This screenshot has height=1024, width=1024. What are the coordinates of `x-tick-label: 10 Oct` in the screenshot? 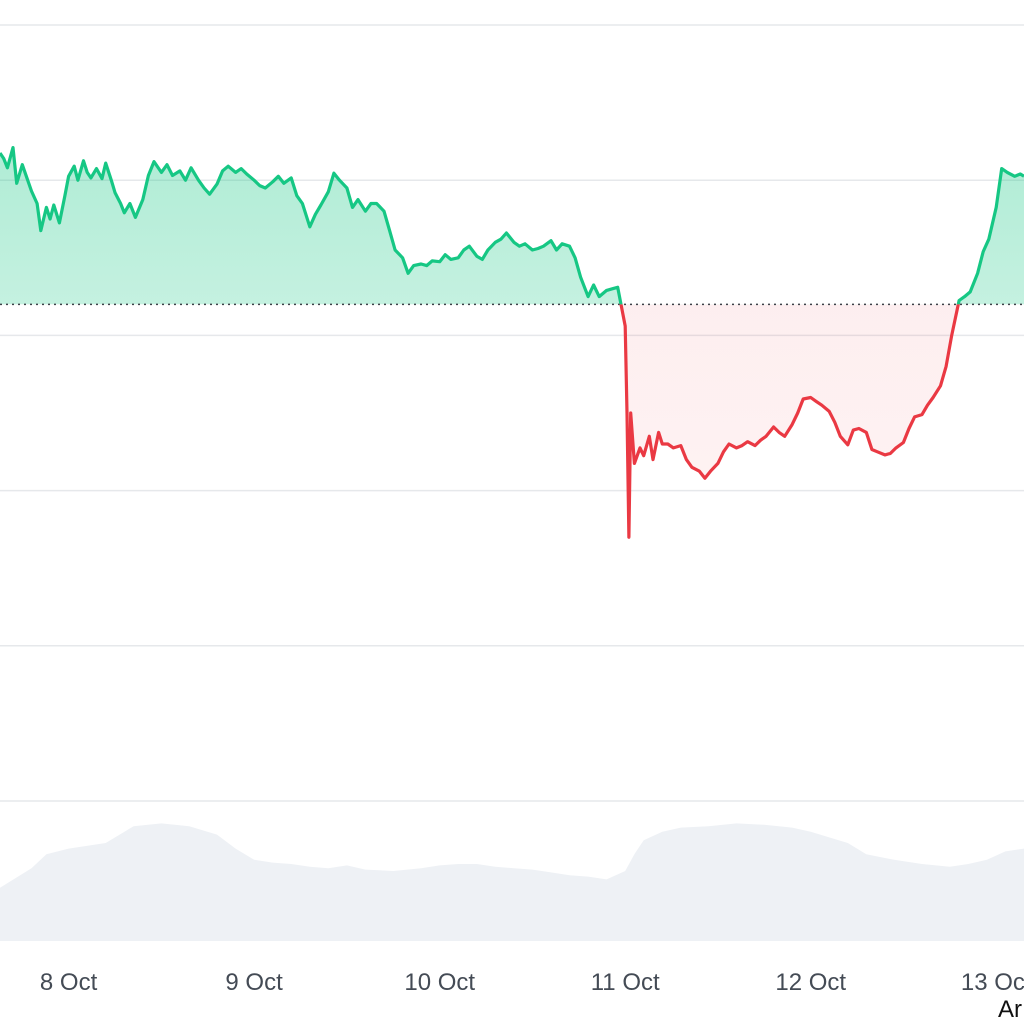 It's located at (439, 982).